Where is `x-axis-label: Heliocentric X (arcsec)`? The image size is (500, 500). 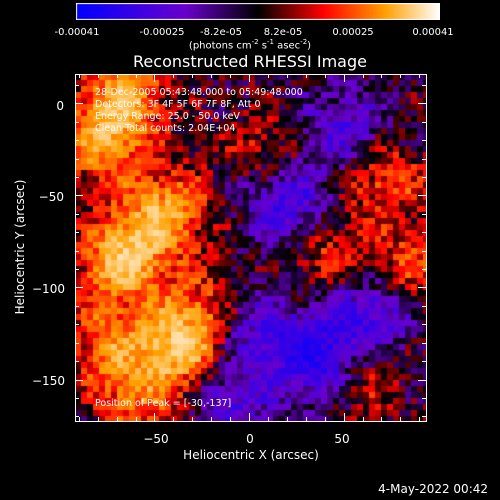 x-axis-label: Heliocentric X (arcsec) is located at coordinates (251, 455).